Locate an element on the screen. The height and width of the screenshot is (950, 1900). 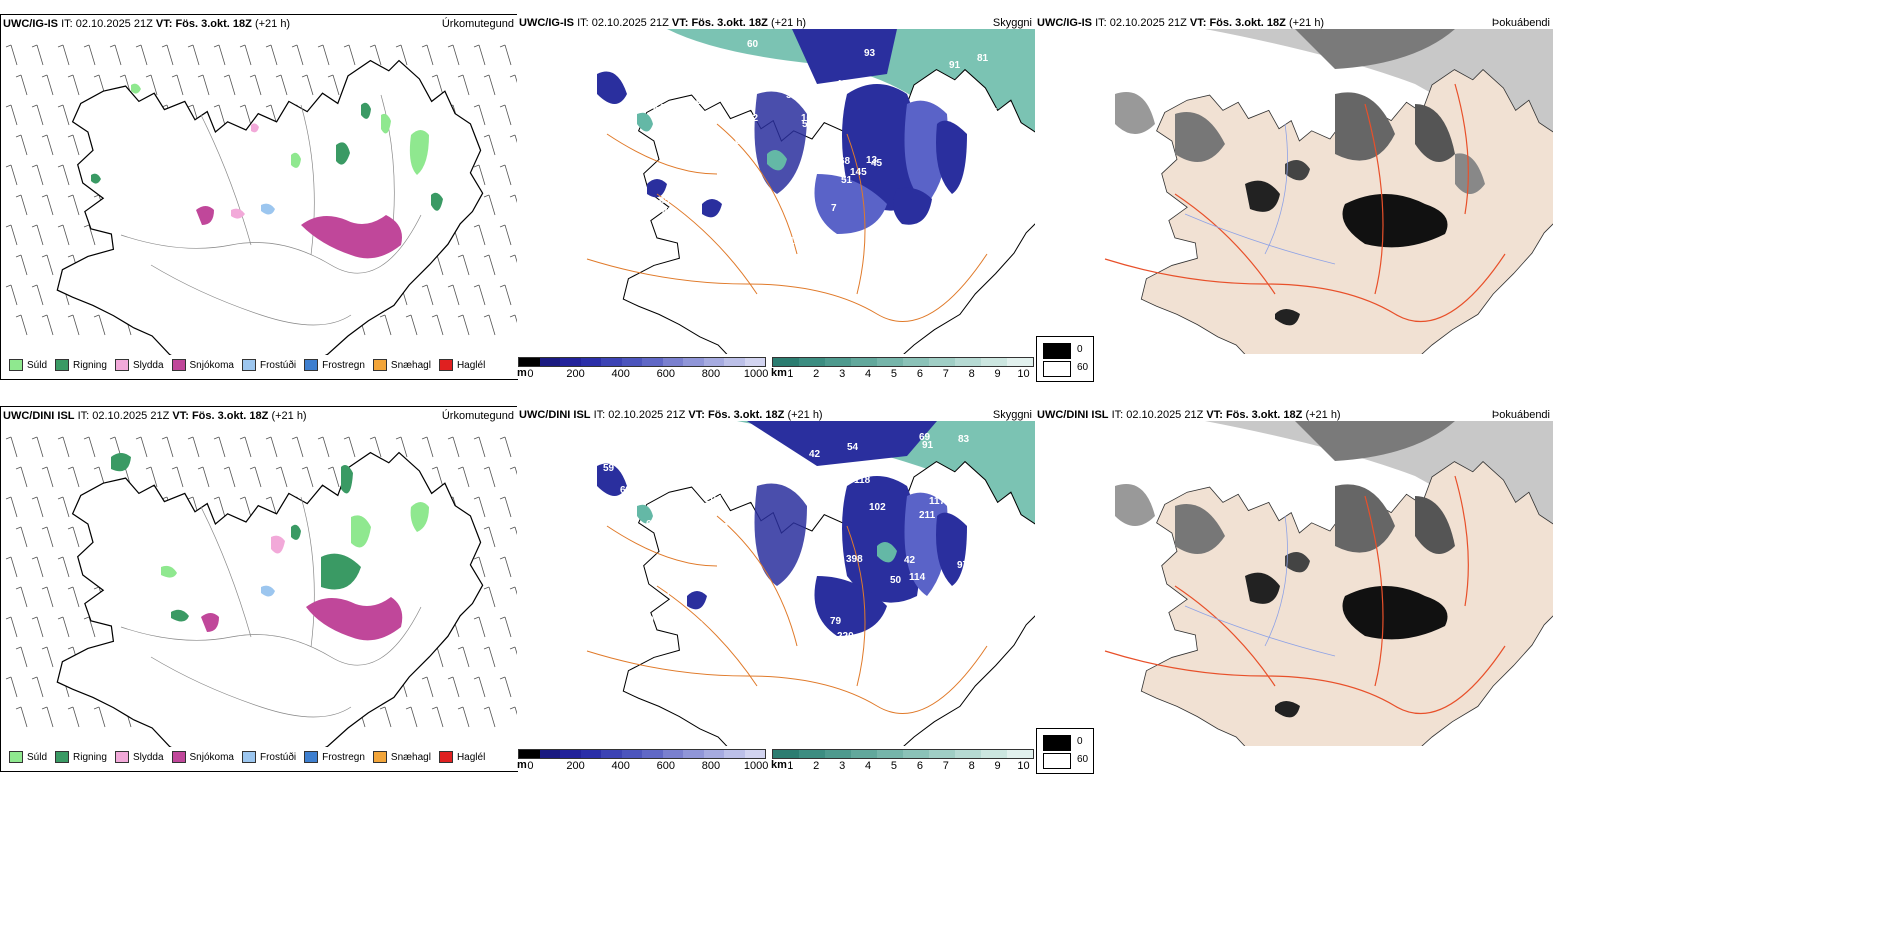
cloud-base-value: 75 is located at coordinates (641, 232).